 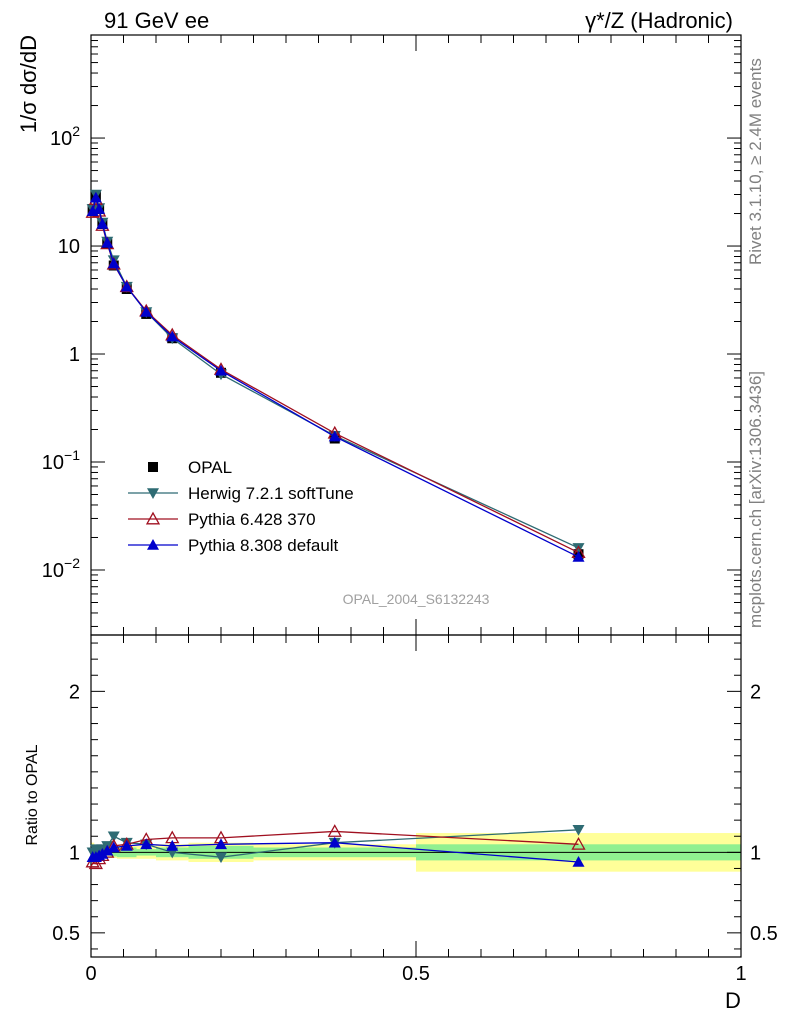 I want to click on ratio-y-tick-label-left: 1, so click(x=74, y=853).